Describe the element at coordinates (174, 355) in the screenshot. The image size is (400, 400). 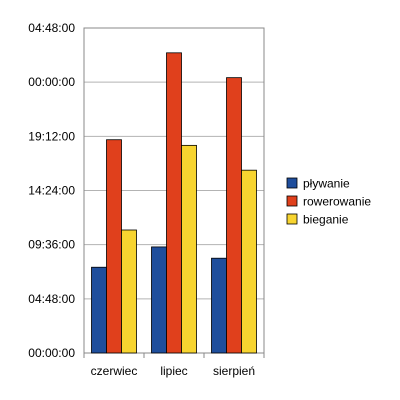
I see `axes` at that location.